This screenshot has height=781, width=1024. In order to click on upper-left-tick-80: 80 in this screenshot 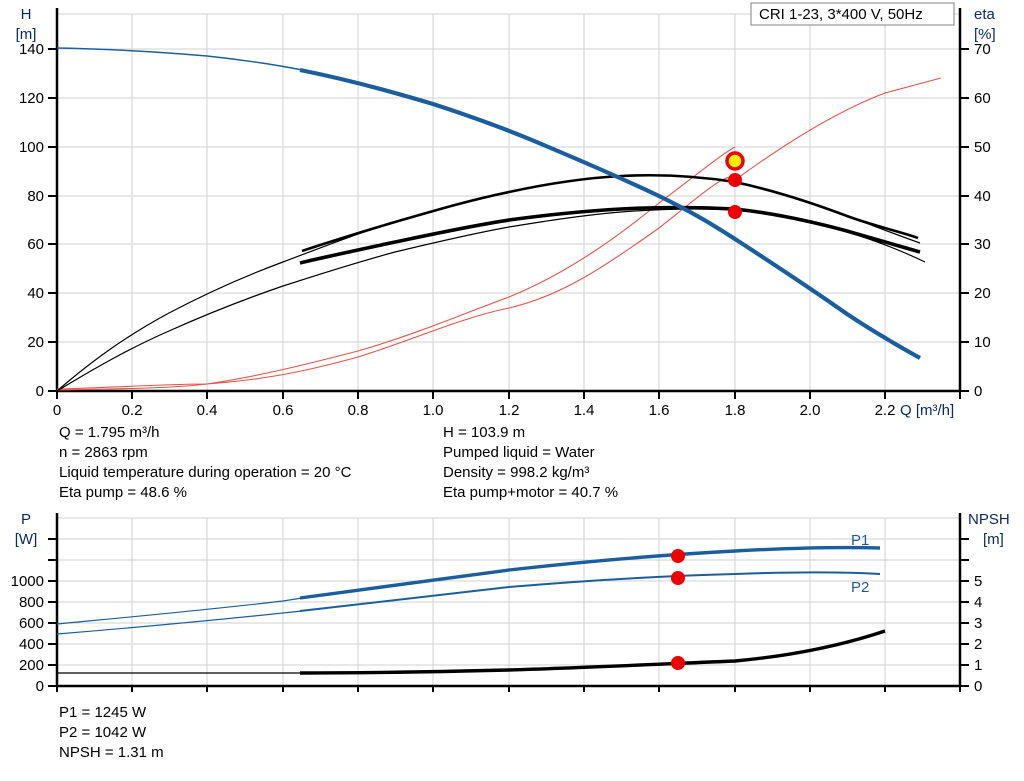, I will do `click(35, 196)`.